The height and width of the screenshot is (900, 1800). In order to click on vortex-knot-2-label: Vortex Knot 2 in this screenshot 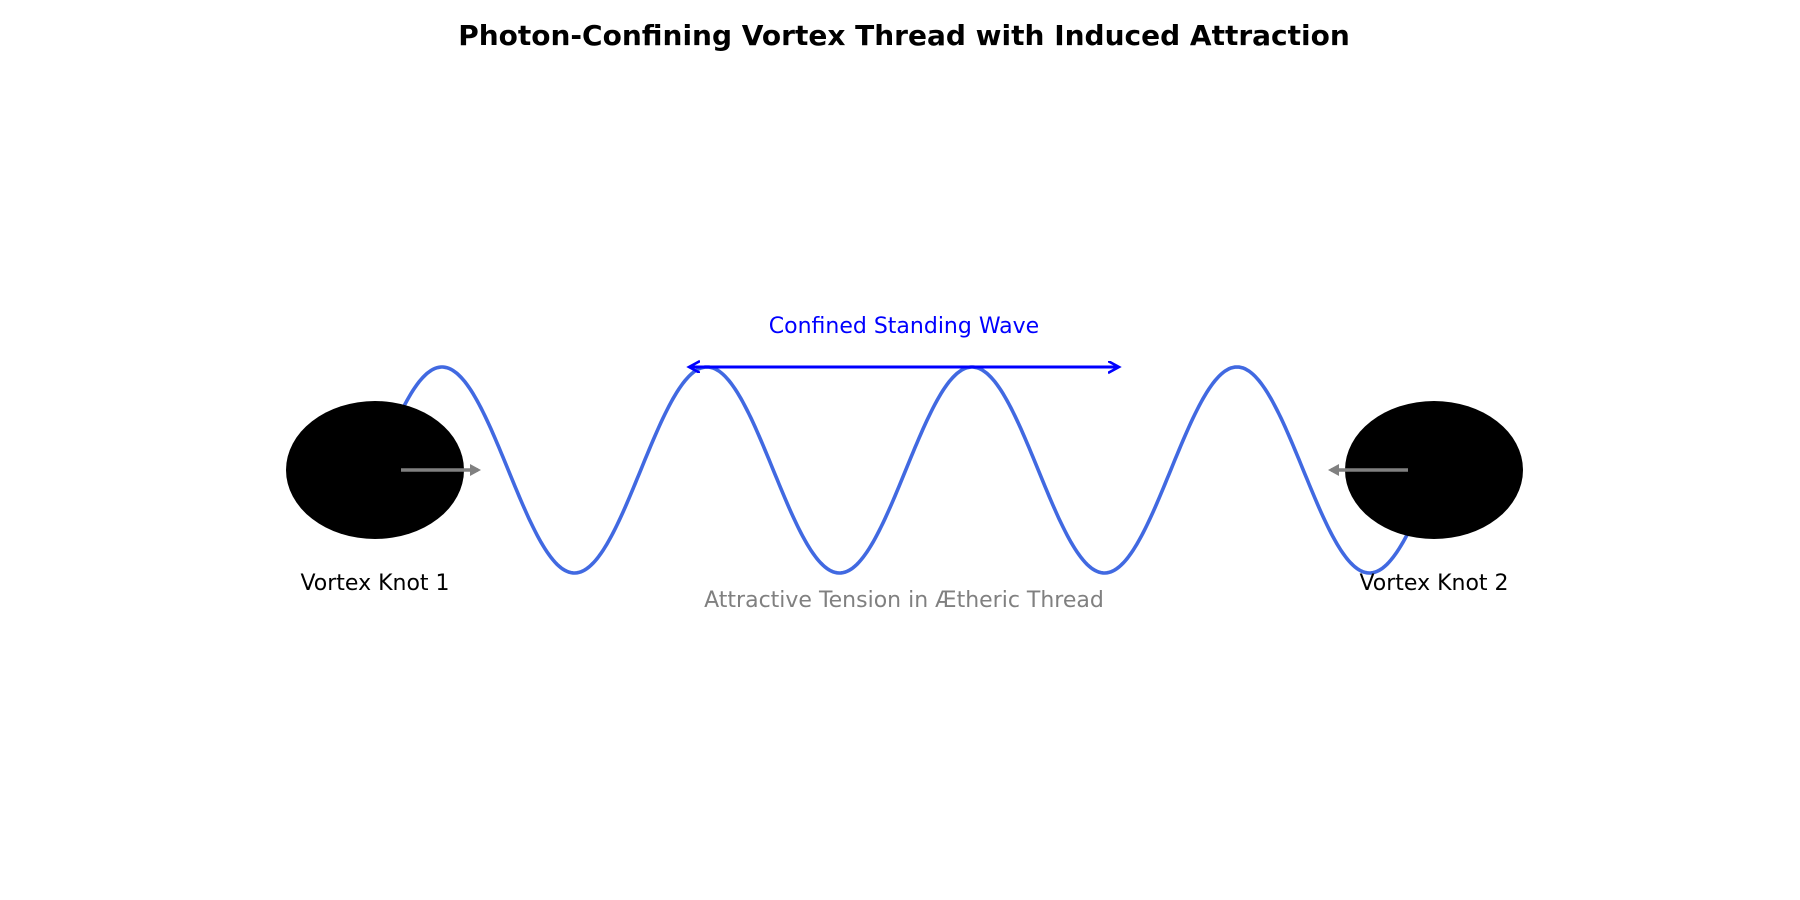, I will do `click(1433, 583)`.